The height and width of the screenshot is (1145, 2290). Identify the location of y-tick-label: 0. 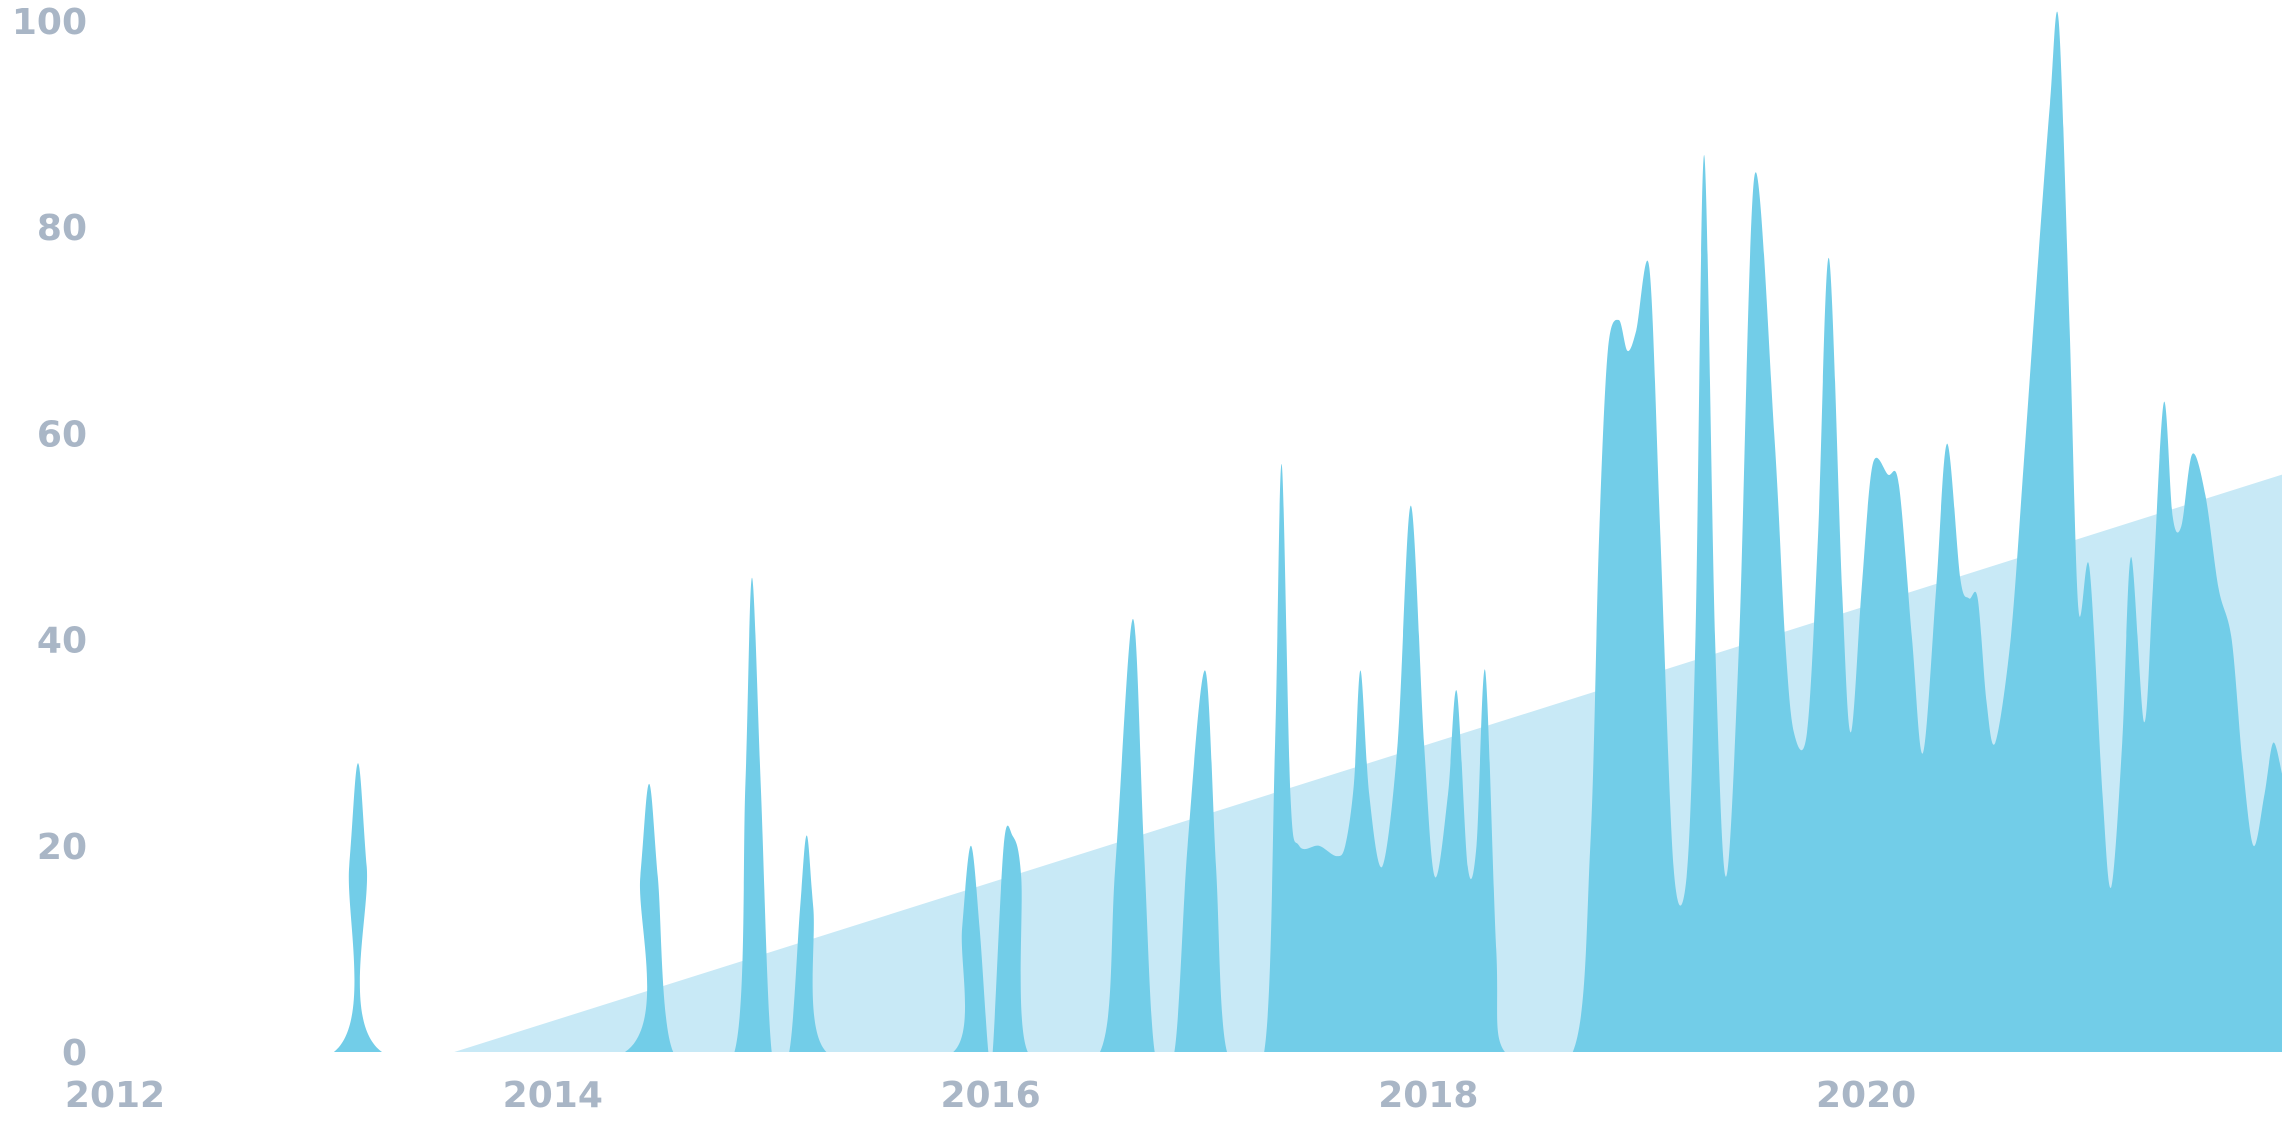
(74, 1053).